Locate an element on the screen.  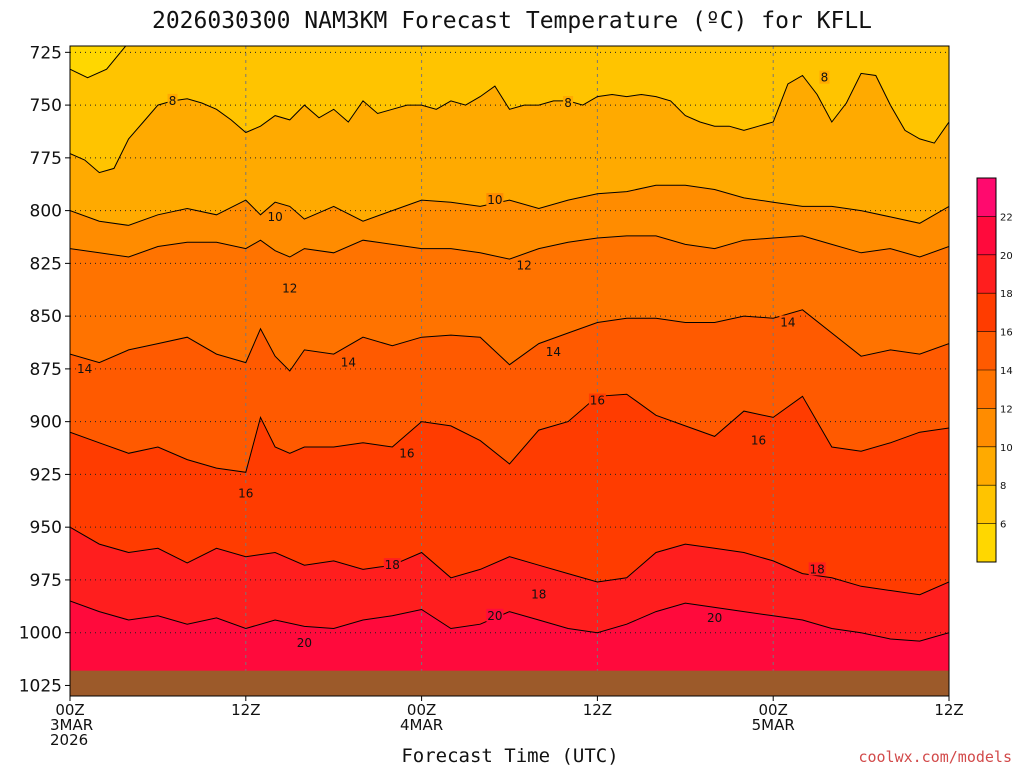
x-axis-label: Forecast Time (UTC) is located at coordinates (509, 756).